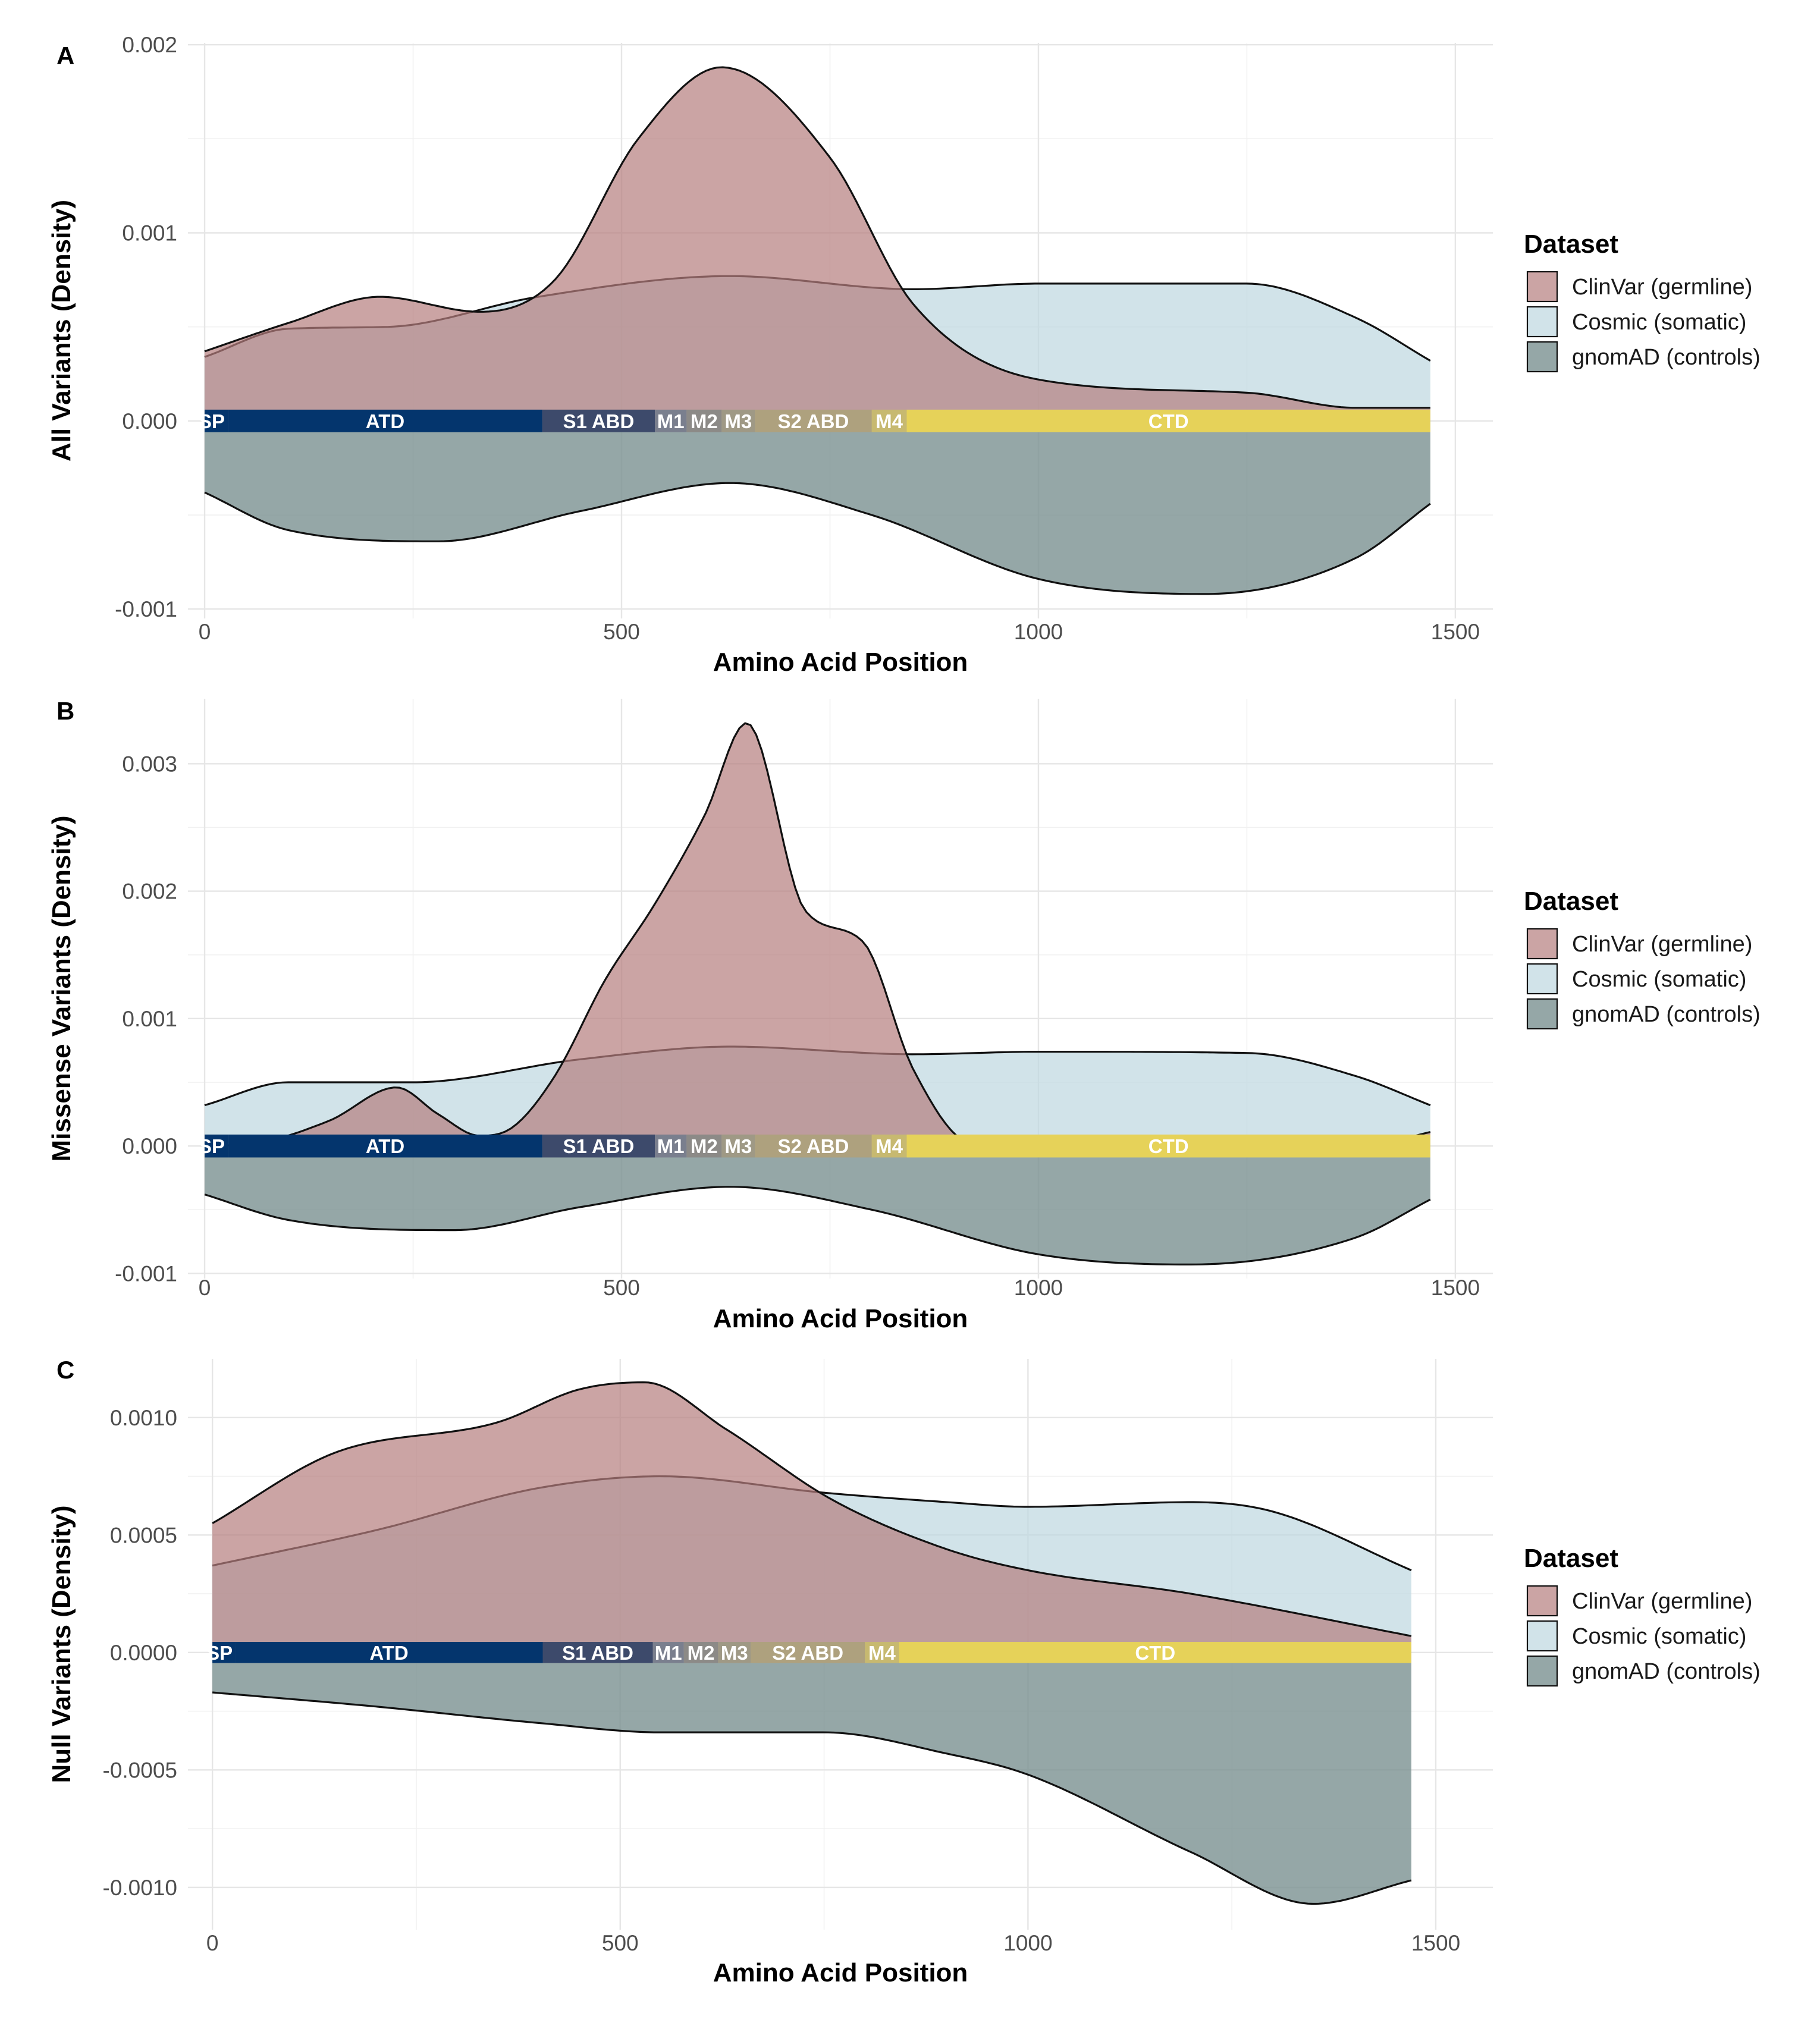  I want to click on y-tick-label: -0.0005, so click(140, 1770).